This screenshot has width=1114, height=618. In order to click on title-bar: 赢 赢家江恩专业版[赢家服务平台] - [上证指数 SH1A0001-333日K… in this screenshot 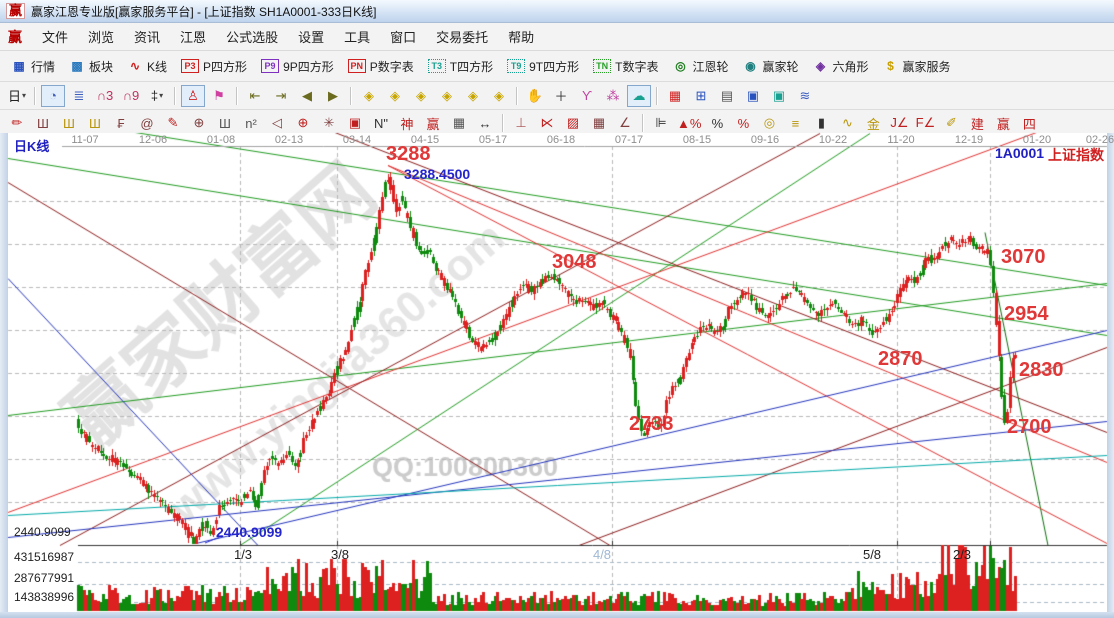, I will do `click(557, 11)`.